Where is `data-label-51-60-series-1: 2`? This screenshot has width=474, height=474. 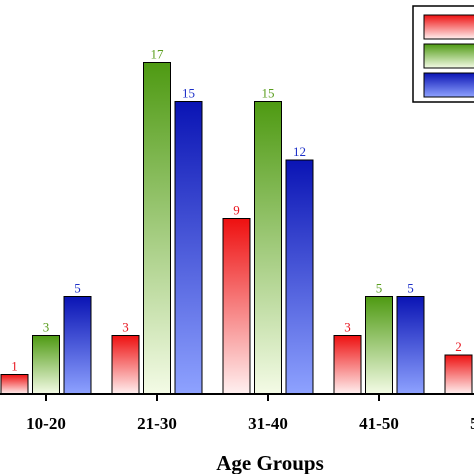 data-label-51-60-series-1: 2 is located at coordinates (458, 346).